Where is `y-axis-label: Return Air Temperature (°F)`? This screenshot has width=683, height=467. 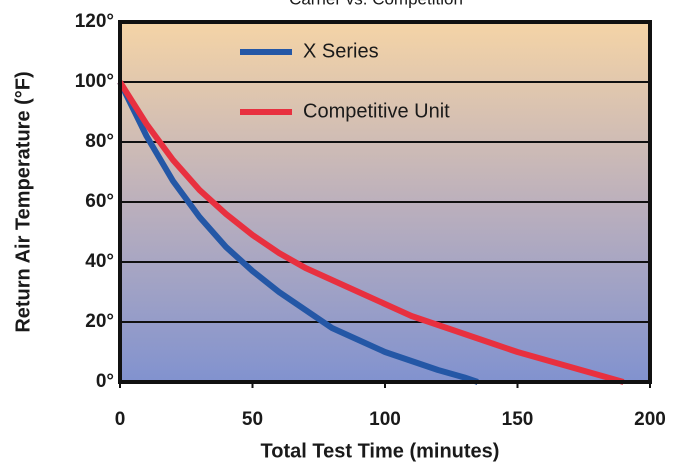 y-axis-label: Return Air Temperature (°F) is located at coordinates (23, 201).